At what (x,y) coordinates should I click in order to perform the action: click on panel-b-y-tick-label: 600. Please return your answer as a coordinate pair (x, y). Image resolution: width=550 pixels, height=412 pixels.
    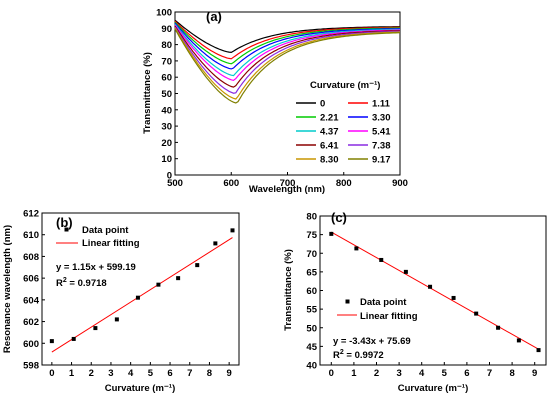
    Looking at the image, I should click on (31, 344).